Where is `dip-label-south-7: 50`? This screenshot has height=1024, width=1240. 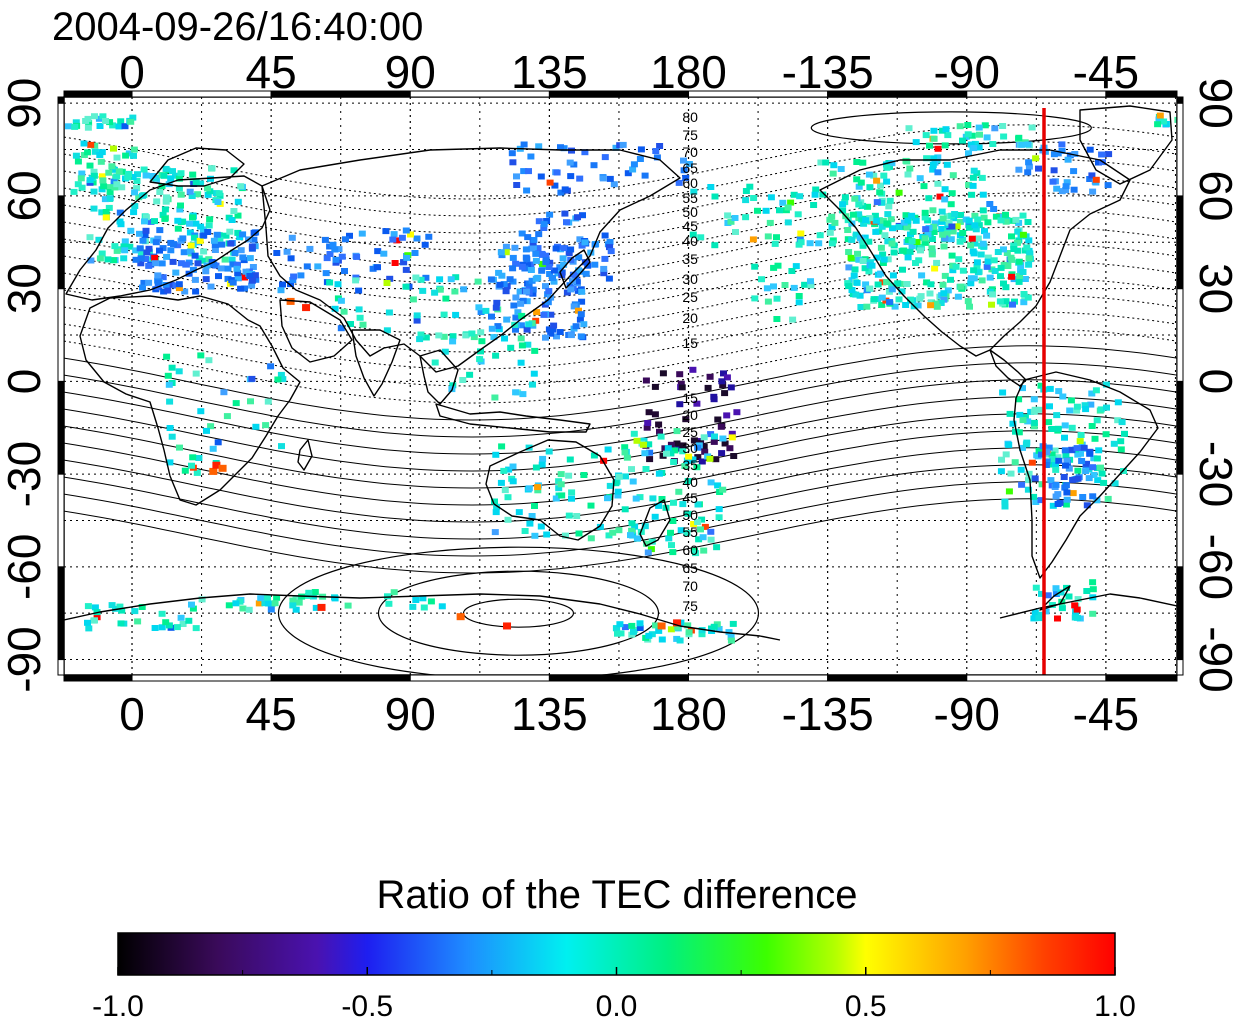
dip-label-south-7: 50 is located at coordinates (690, 515).